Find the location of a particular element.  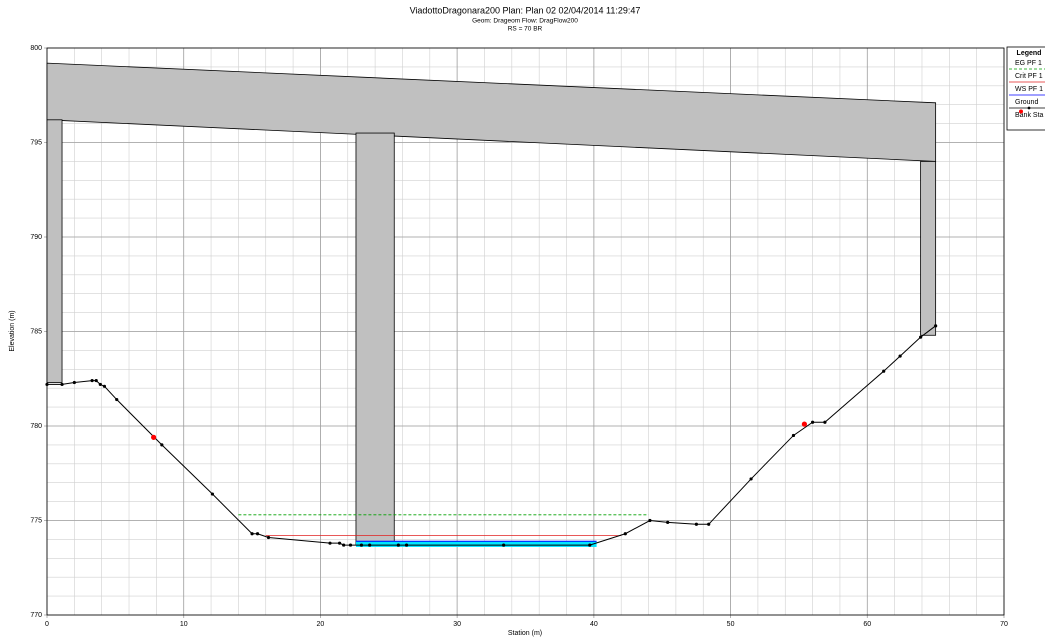

y-tick-label: 800 is located at coordinates (36, 48).